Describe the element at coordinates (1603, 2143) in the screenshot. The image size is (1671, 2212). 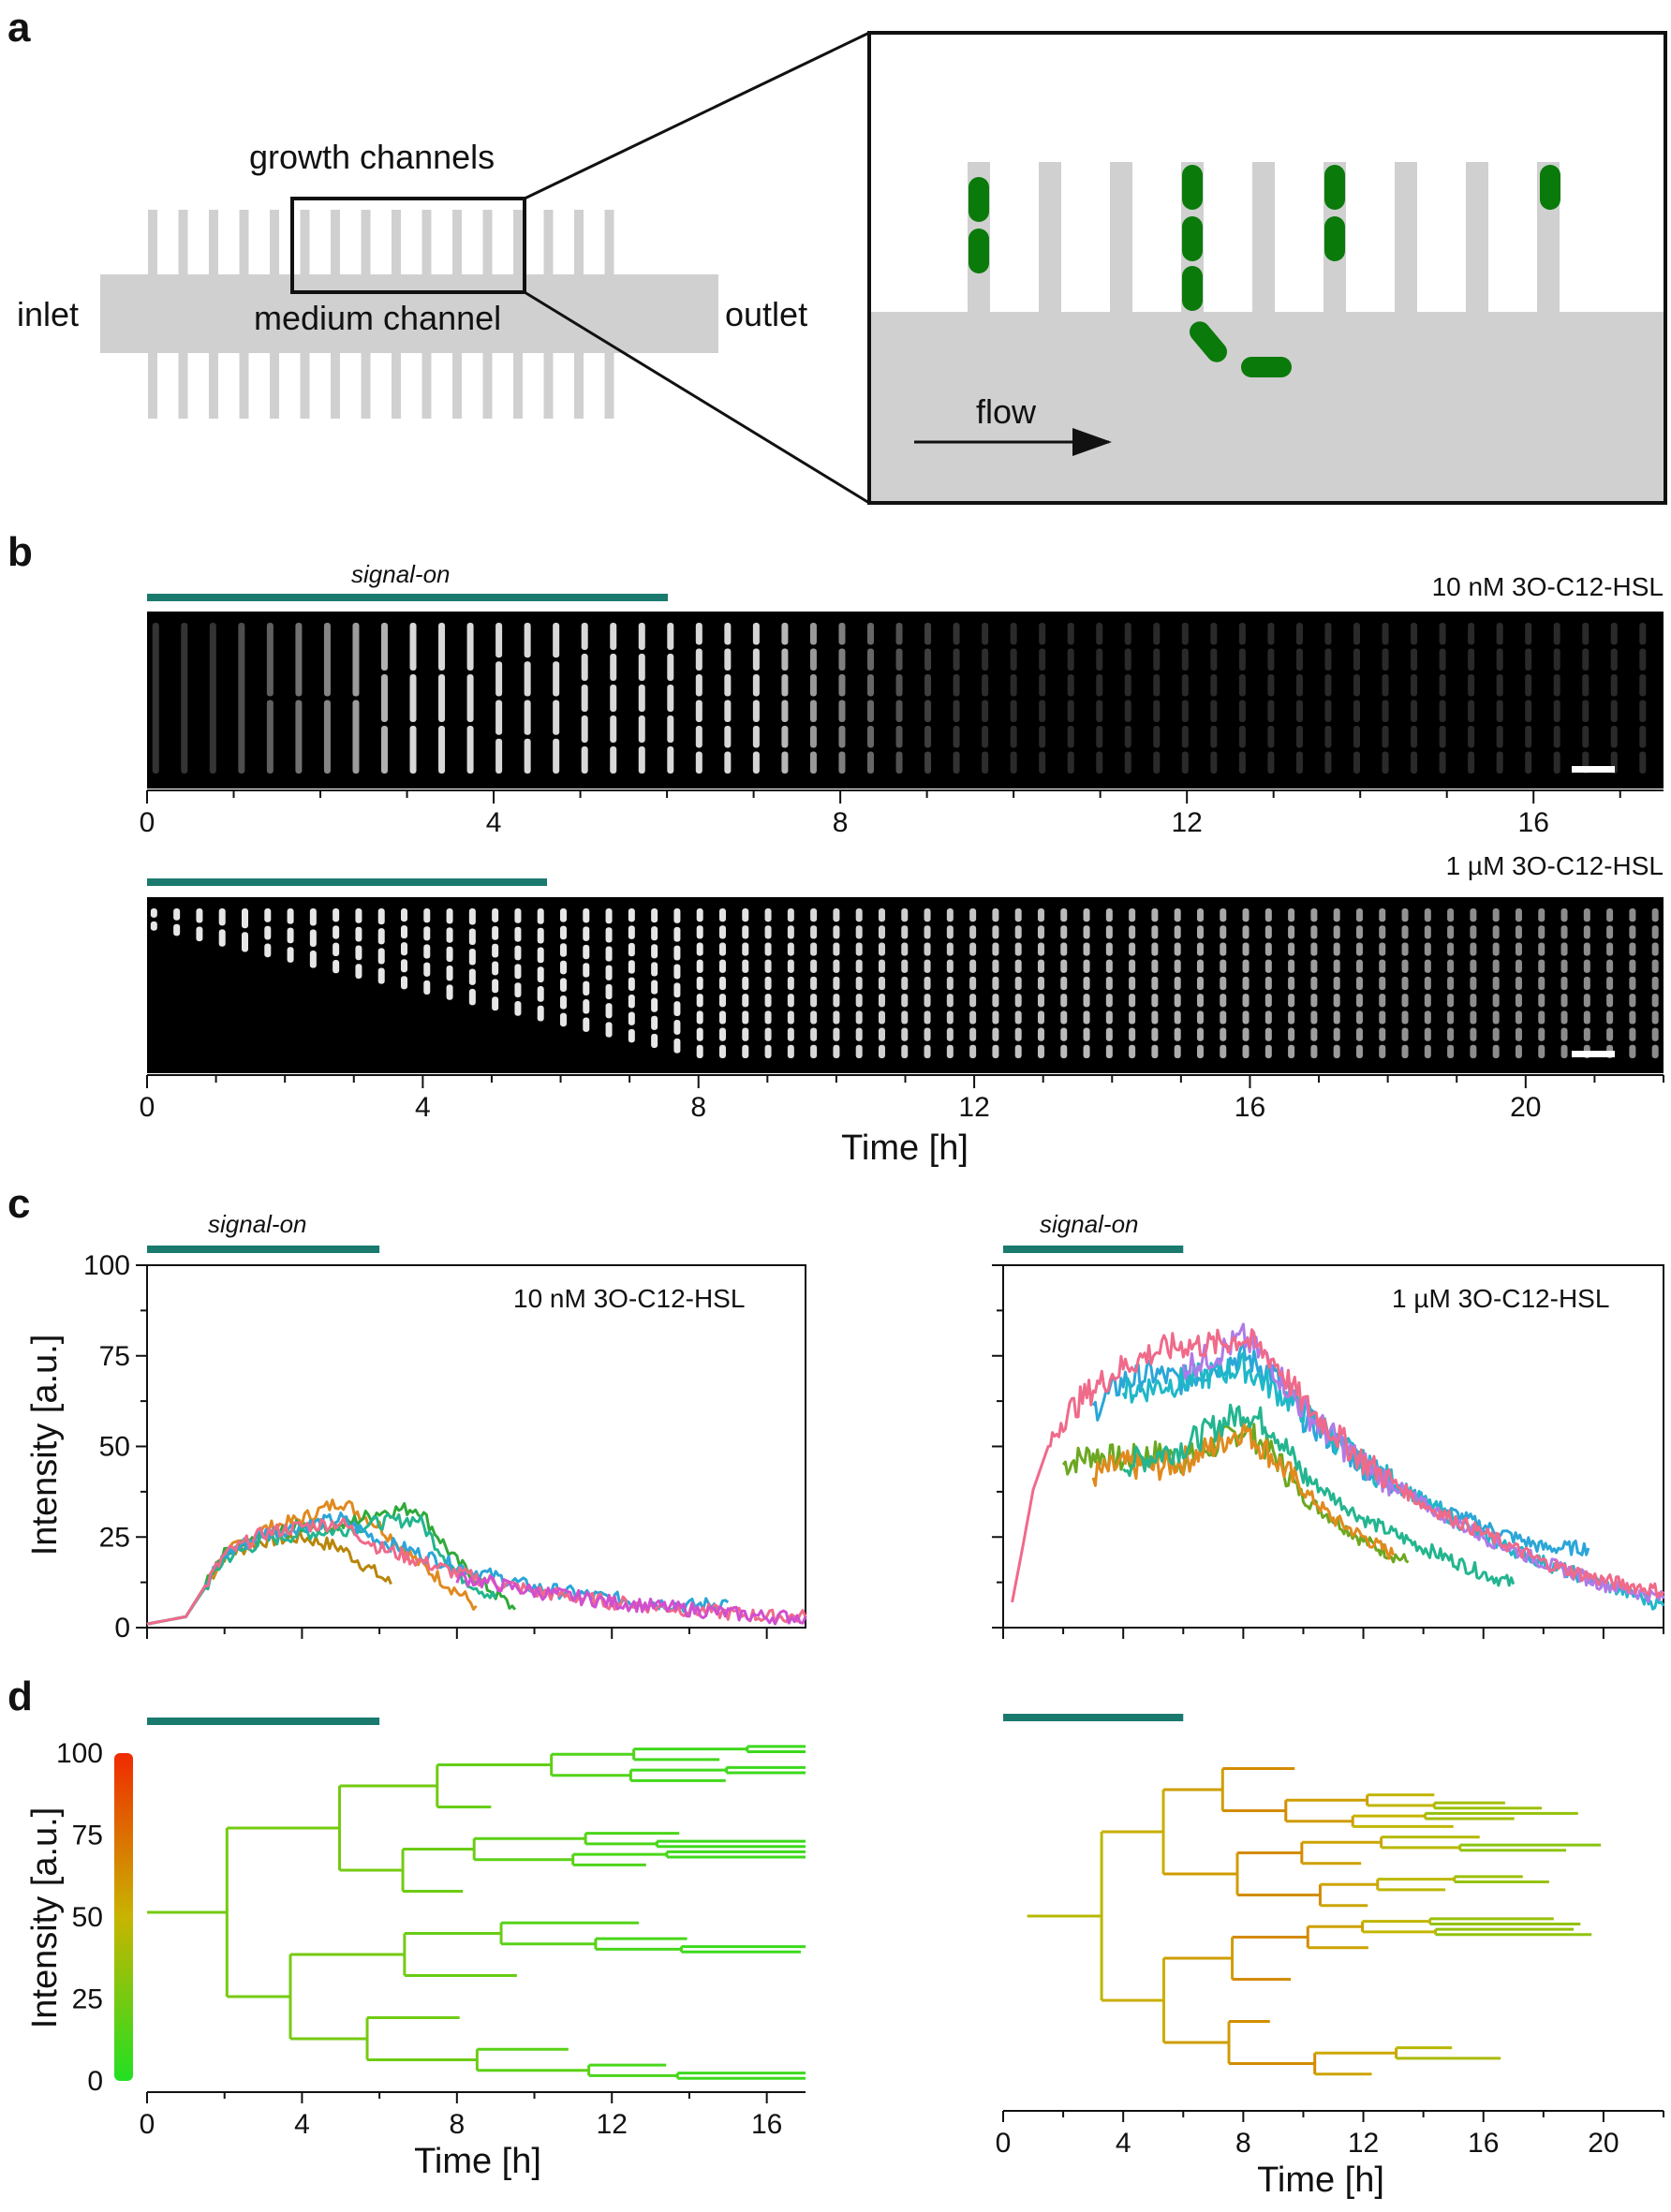
I see `tree-x-tick-label: 20` at that location.